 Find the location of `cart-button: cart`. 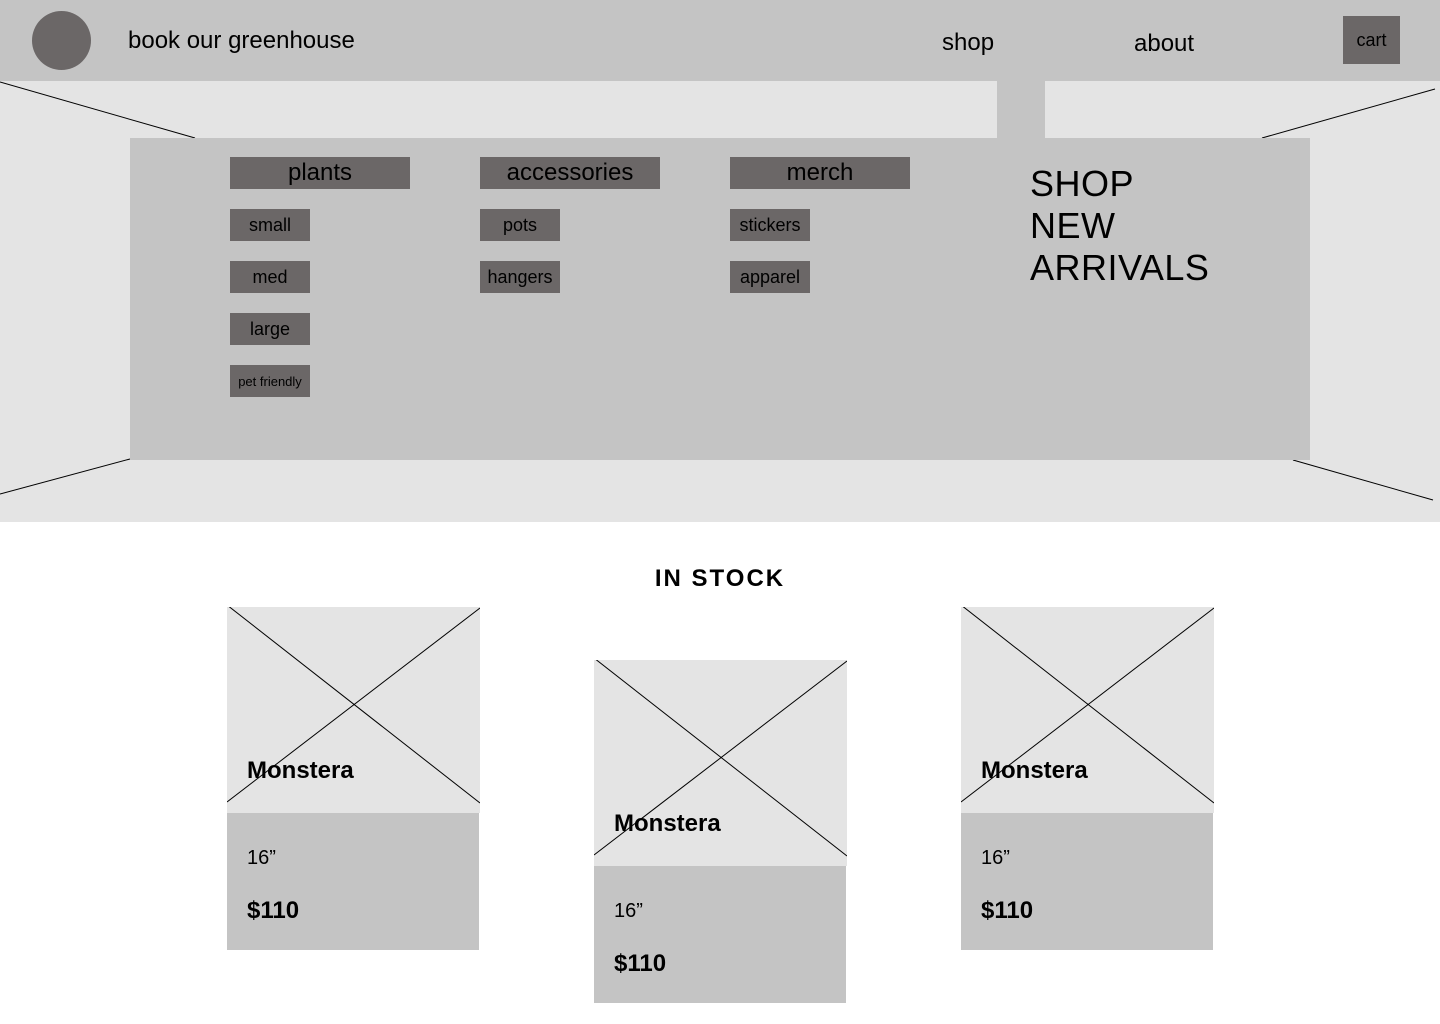

cart-button: cart is located at coordinates (1371, 40).